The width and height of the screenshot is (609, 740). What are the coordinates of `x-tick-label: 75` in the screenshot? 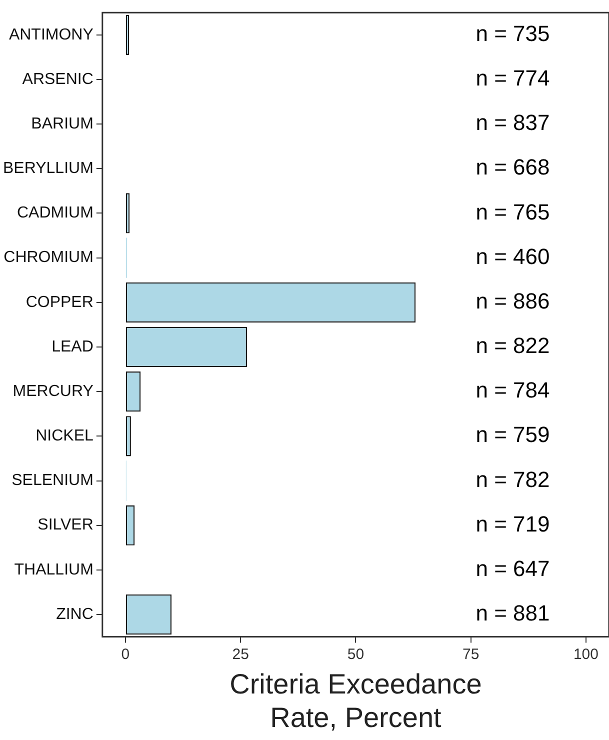 It's located at (471, 654).